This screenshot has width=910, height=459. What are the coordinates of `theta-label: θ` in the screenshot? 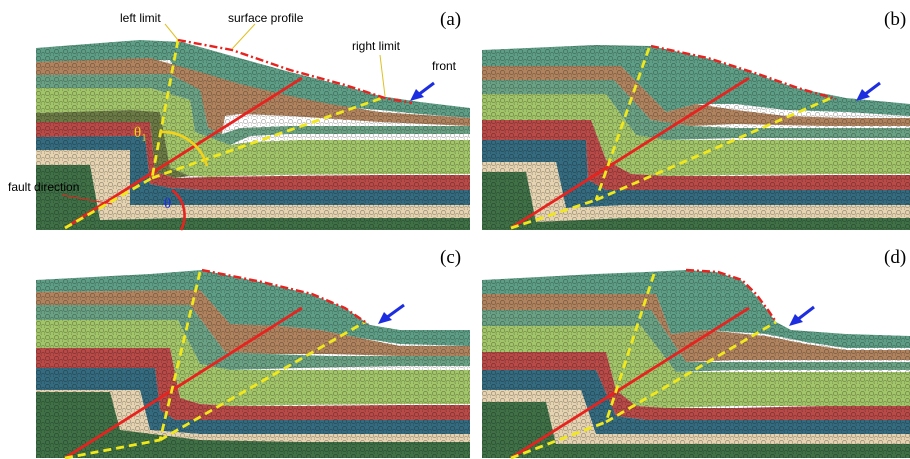 It's located at (167, 204).